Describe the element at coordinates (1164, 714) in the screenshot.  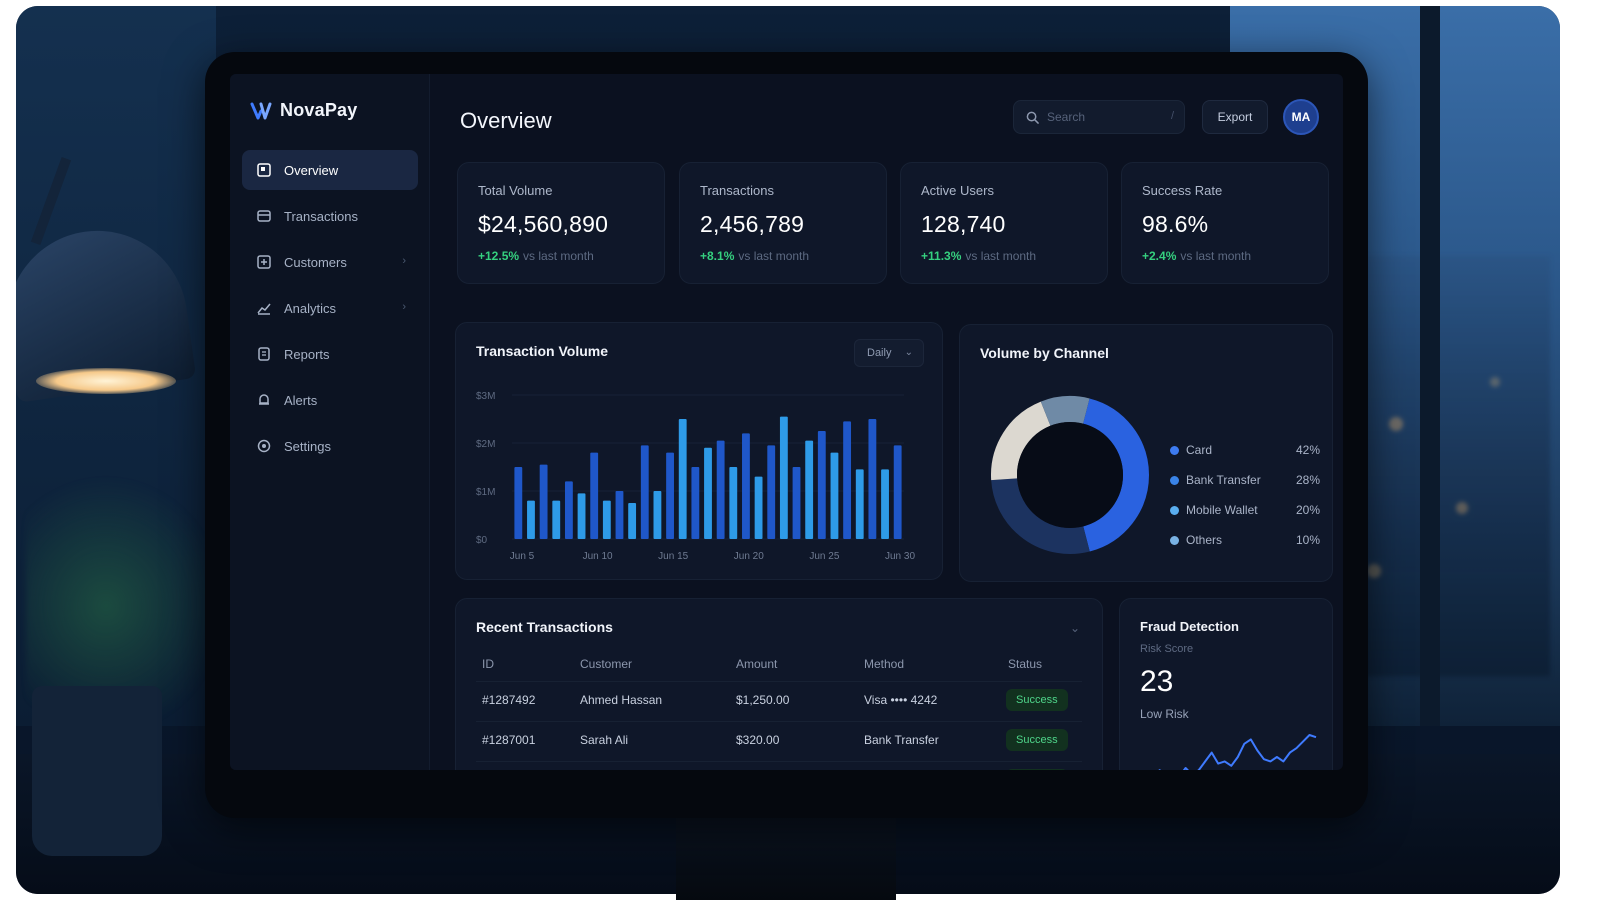
I see `risk-level: Low Risk` at that location.